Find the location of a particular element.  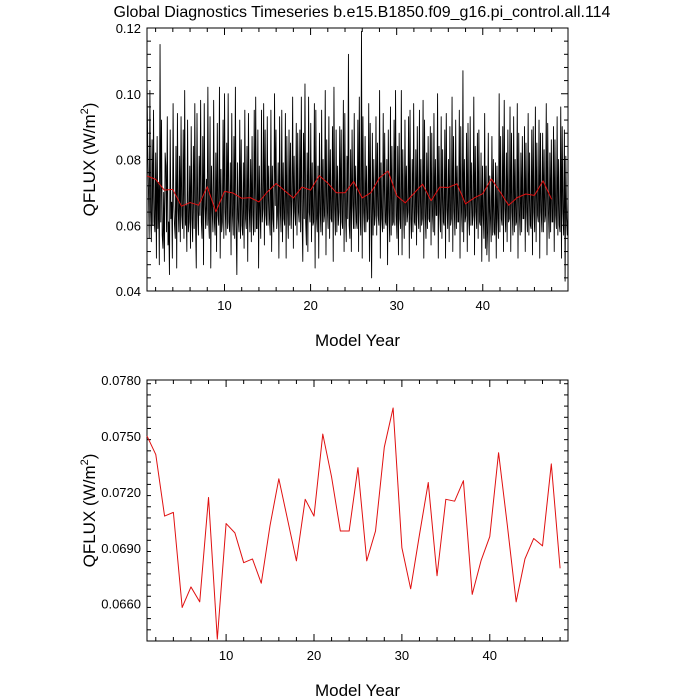

y-tick-label: 0.0660 is located at coordinates (121, 604).